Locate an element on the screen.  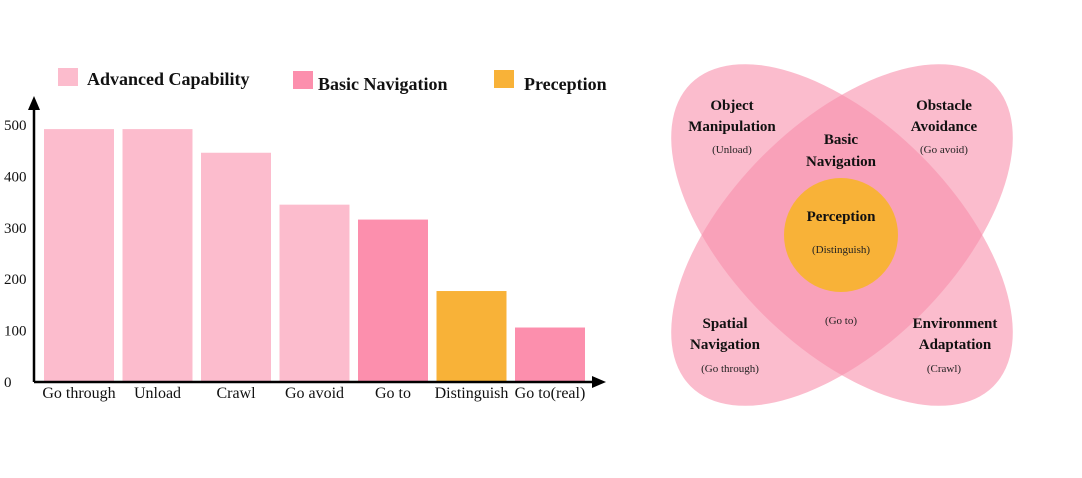
y-tick-label: 500 is located at coordinates (15, 126).